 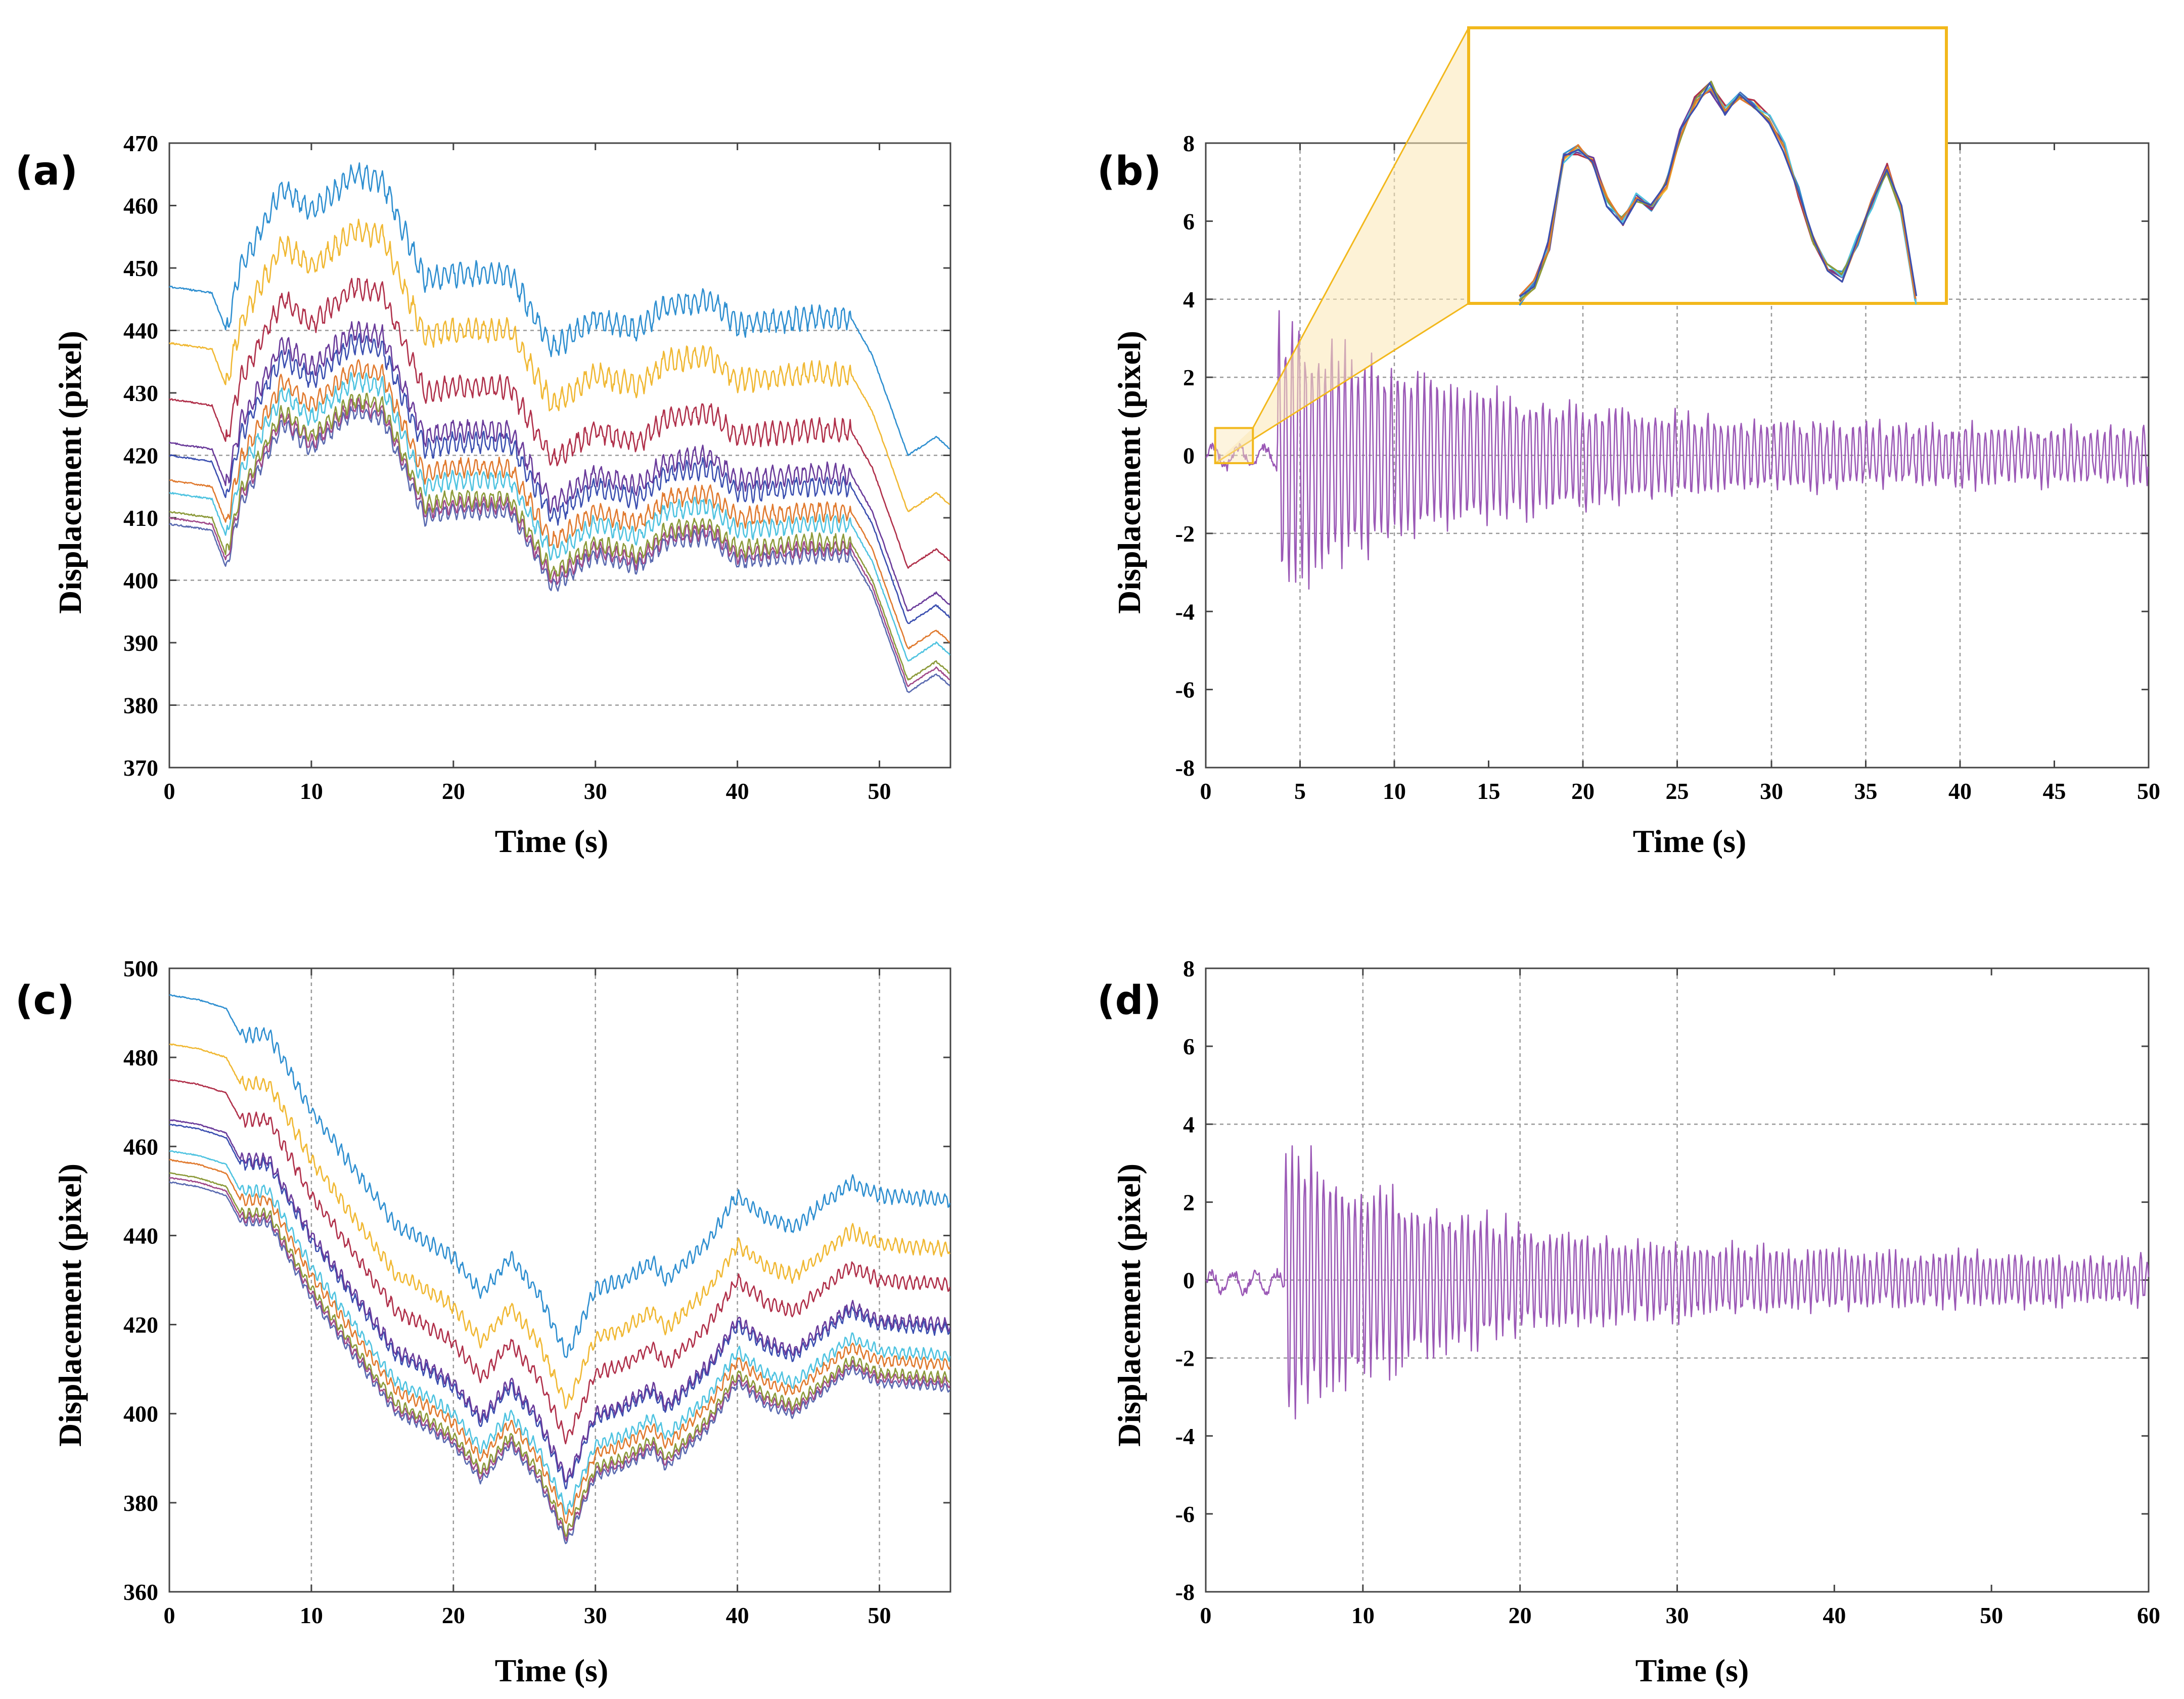 What do you see at coordinates (1300, 791) in the screenshot?
I see `x-tick-label-1-1: 5` at bounding box center [1300, 791].